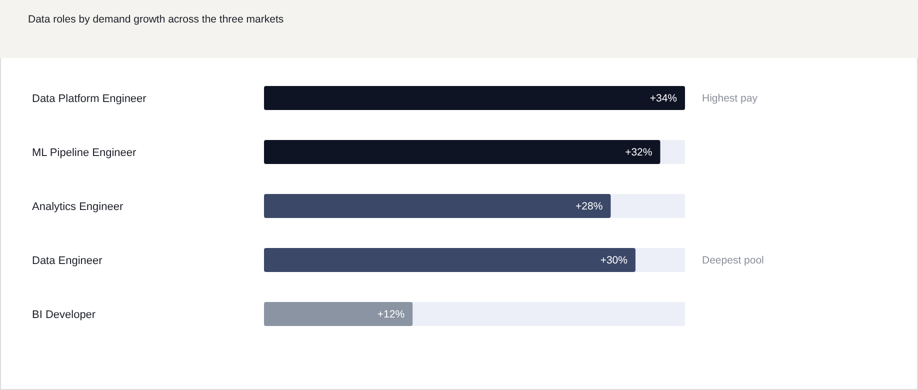  What do you see at coordinates (156, 20) in the screenshot?
I see `text: Data roles by demand growth across the three markets` at bounding box center [156, 20].